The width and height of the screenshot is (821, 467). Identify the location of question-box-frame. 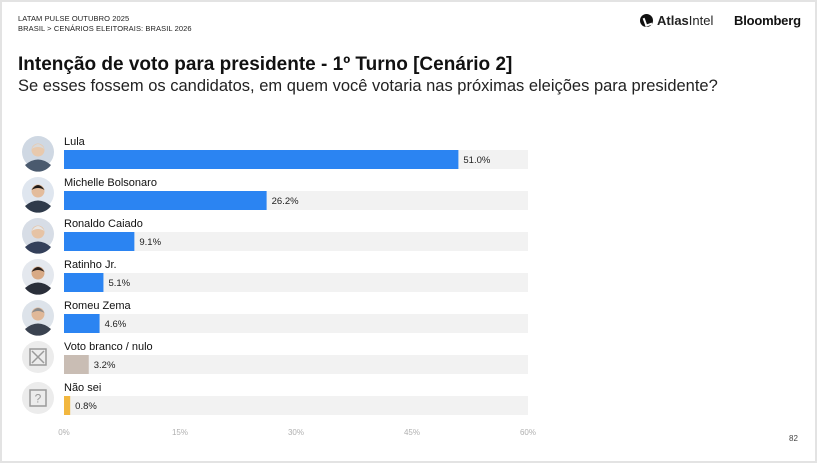
(38, 398).